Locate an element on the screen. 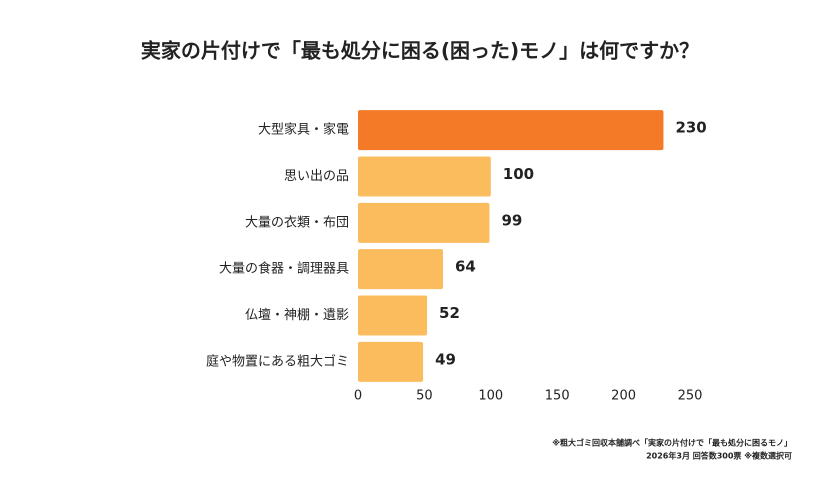  chart-title: 実家の片付けで「最も処分に困る(困った)モノ」は何ですか？ is located at coordinates (420, 51).